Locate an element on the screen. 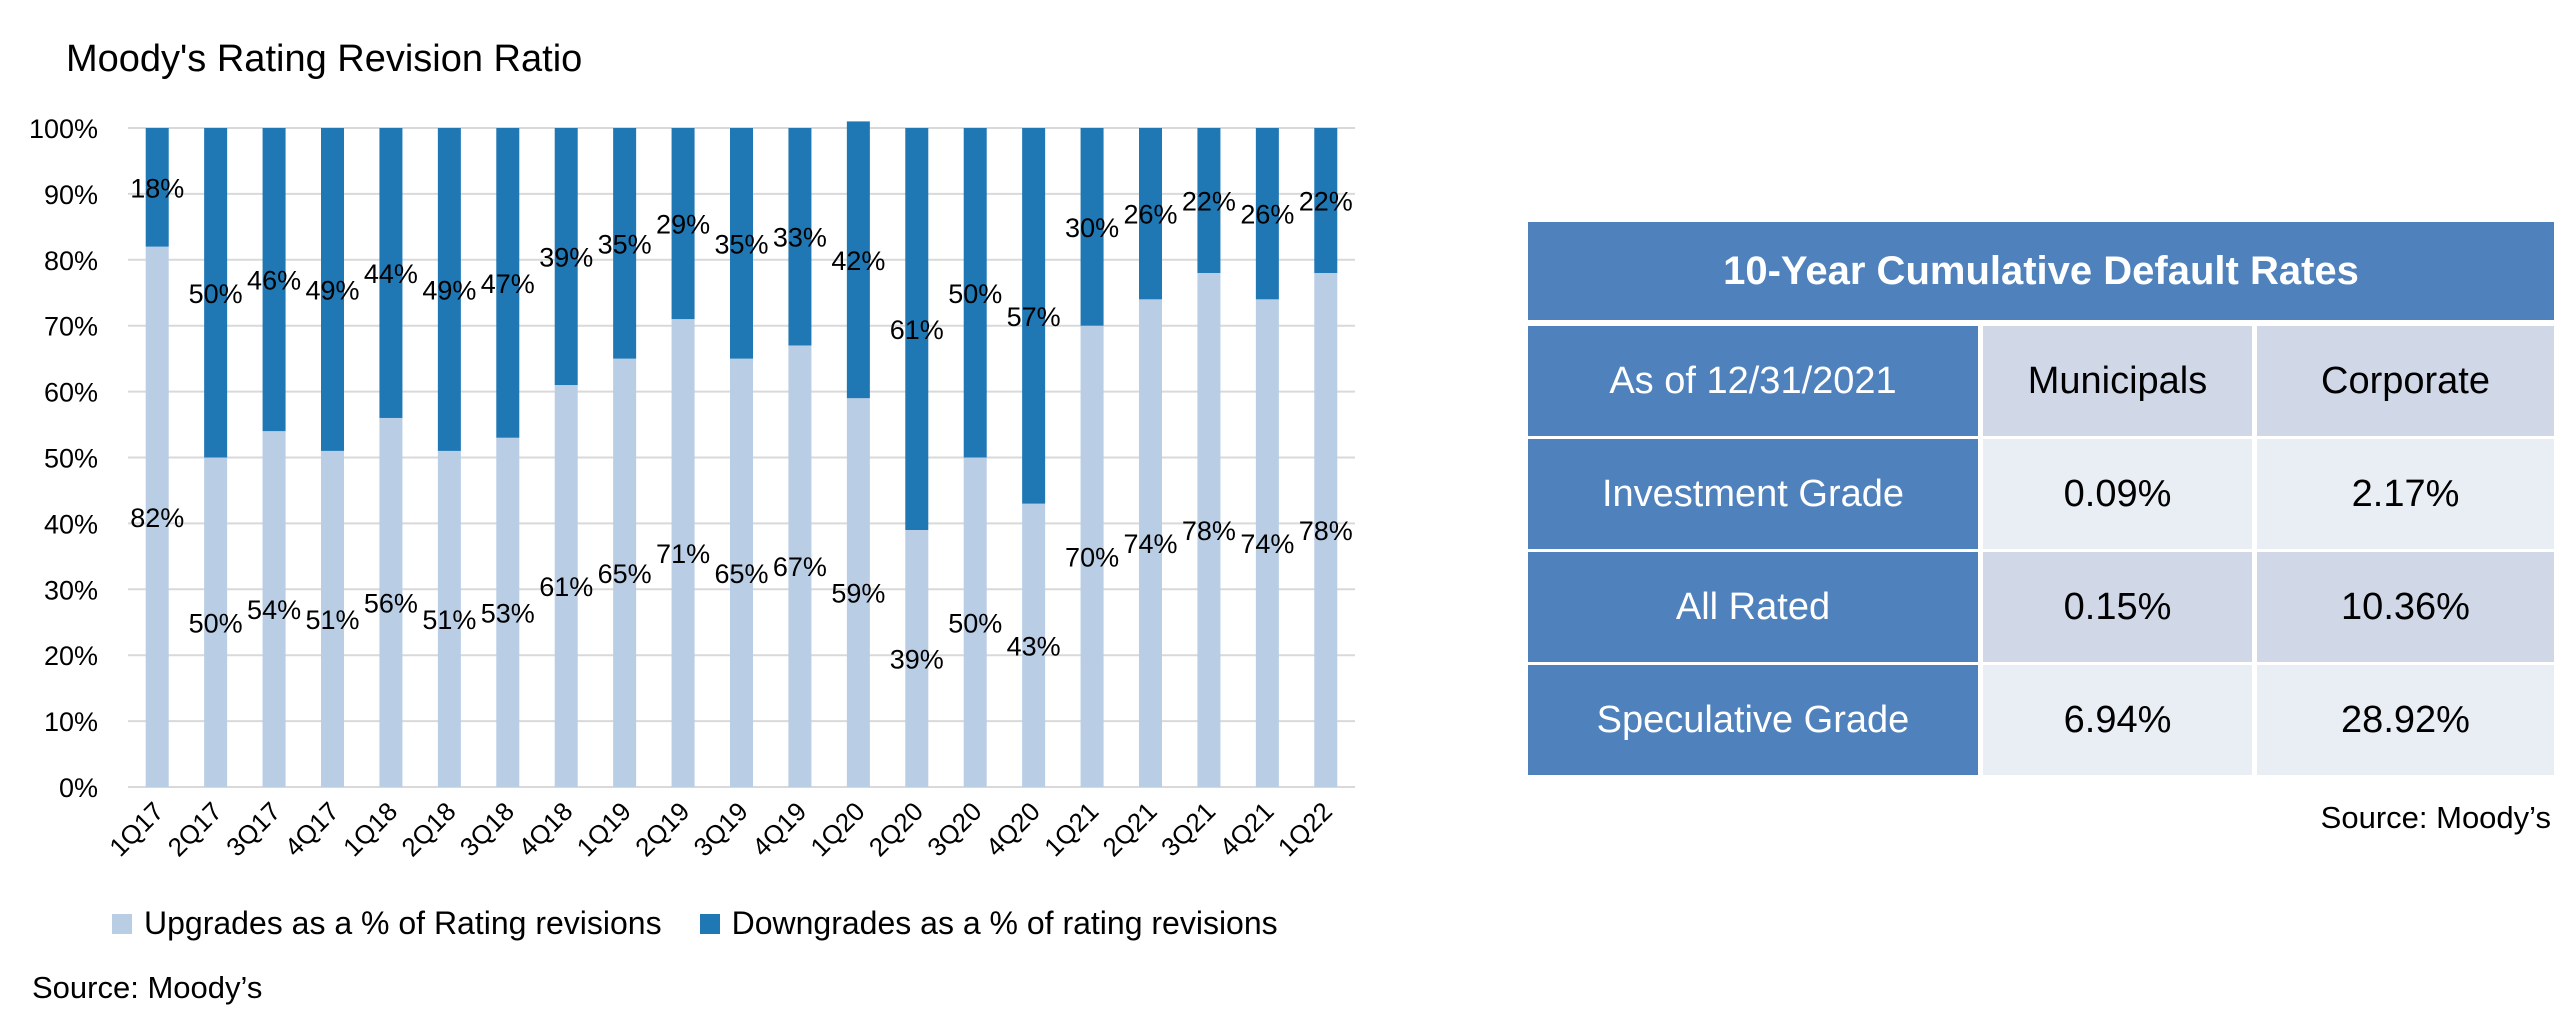  data-label-upgrades: 71% is located at coordinates (683, 554).